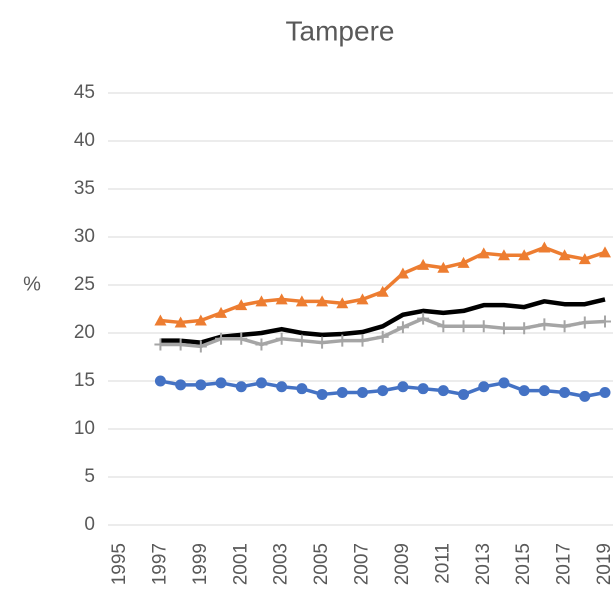 This screenshot has height=606, width=613. I want to click on x-tick-label: 2011, so click(442, 563).